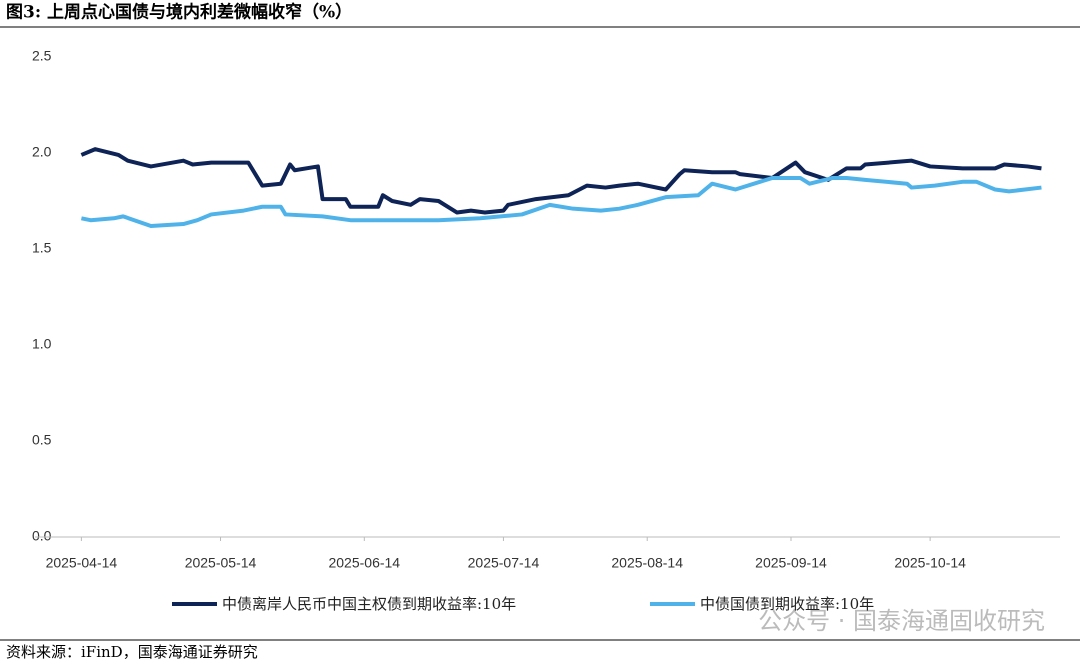  What do you see at coordinates (42, 536) in the screenshot?
I see `y-tick-label: 0.0` at bounding box center [42, 536].